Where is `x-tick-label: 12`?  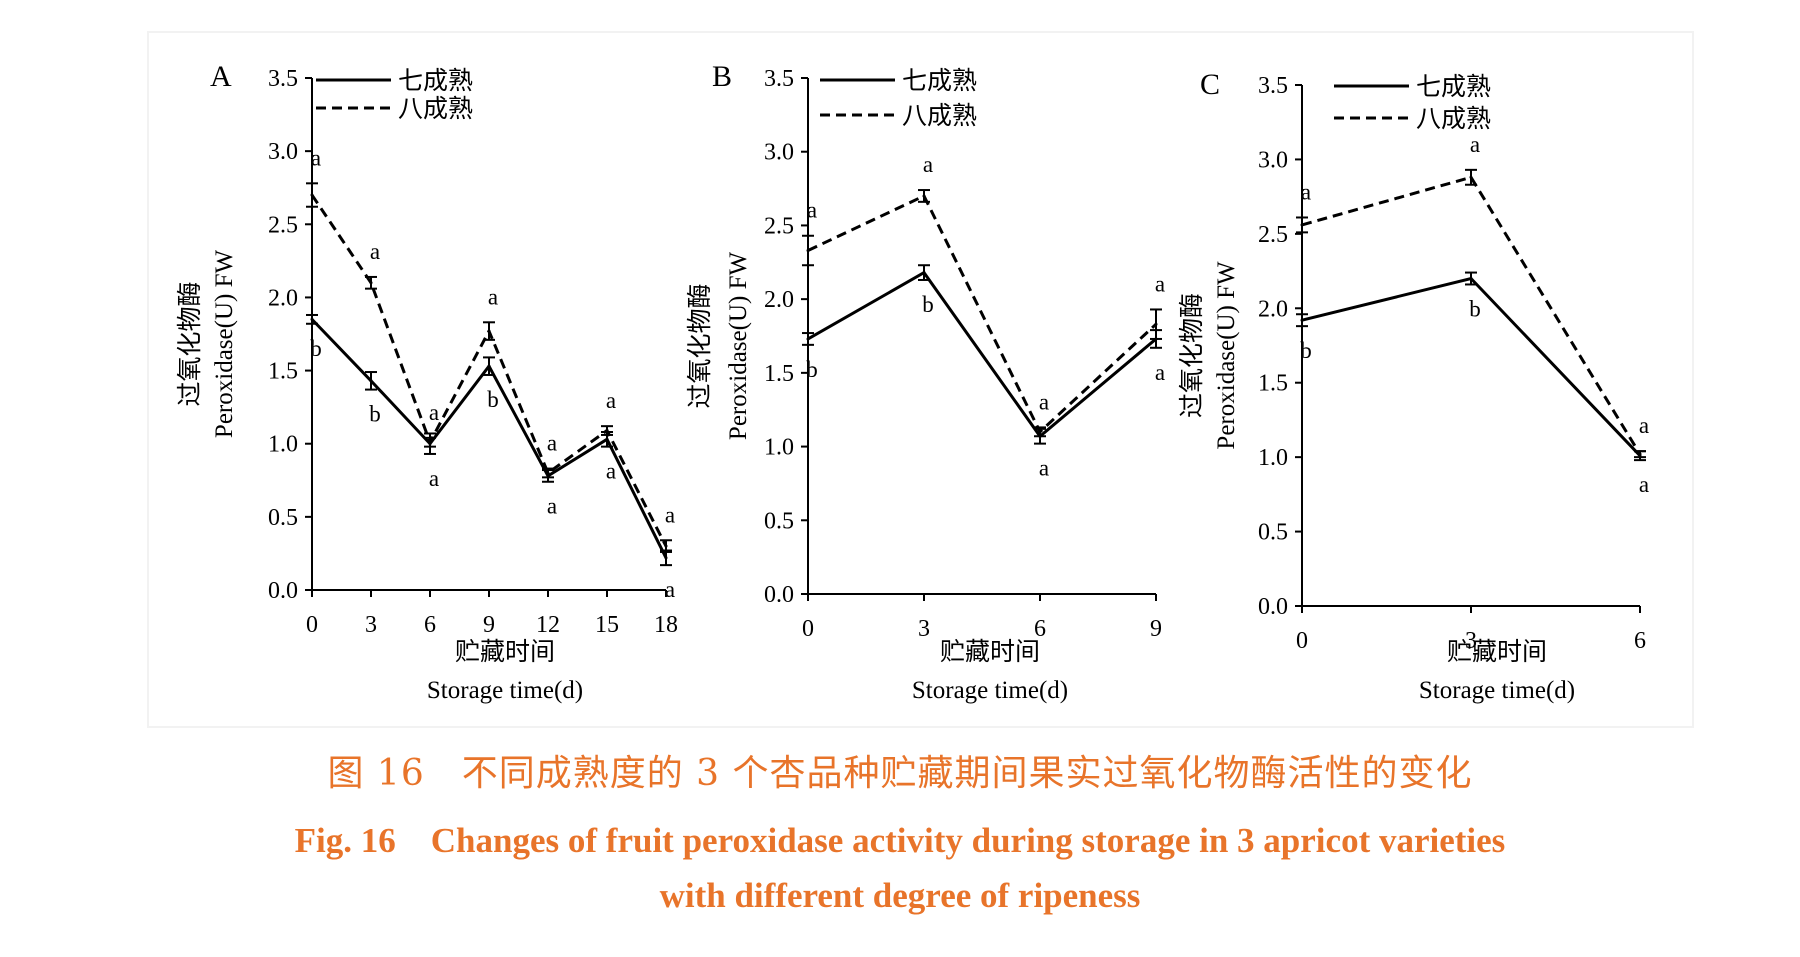 x-tick-label: 12 is located at coordinates (548, 625).